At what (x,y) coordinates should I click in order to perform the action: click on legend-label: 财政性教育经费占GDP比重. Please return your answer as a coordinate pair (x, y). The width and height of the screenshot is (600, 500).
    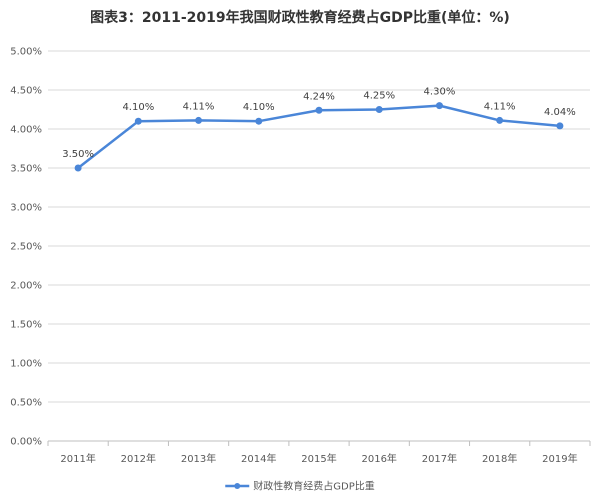
    Looking at the image, I should click on (313, 486).